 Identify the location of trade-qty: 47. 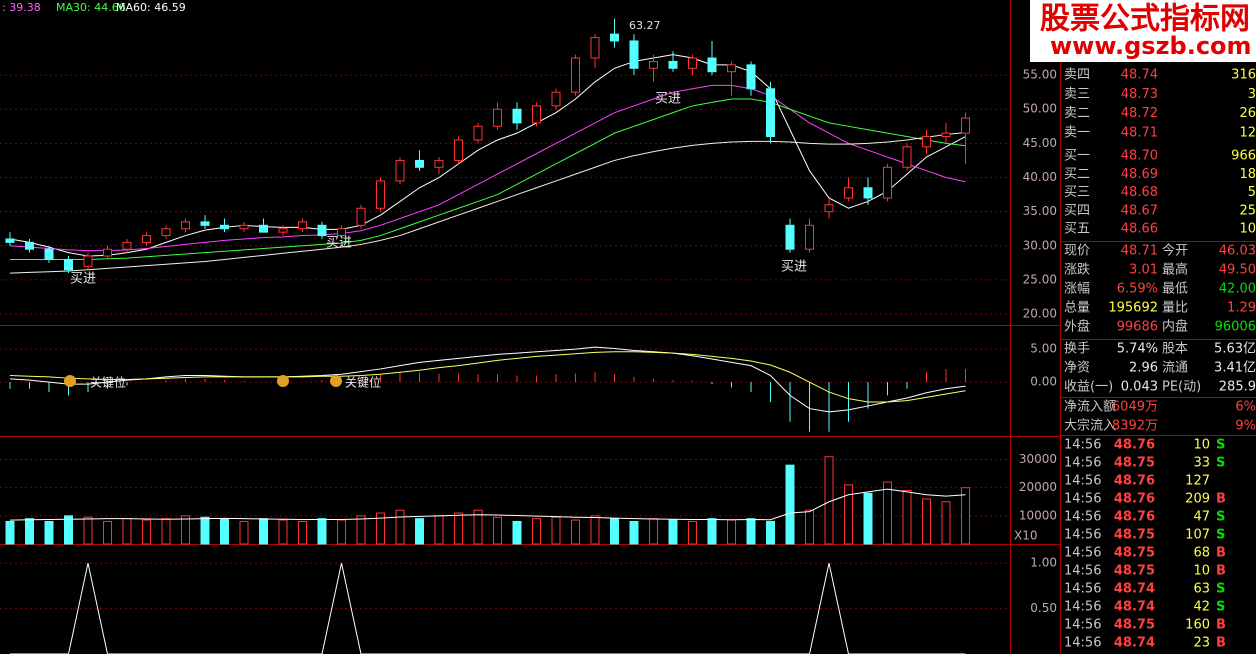
(1201, 517).